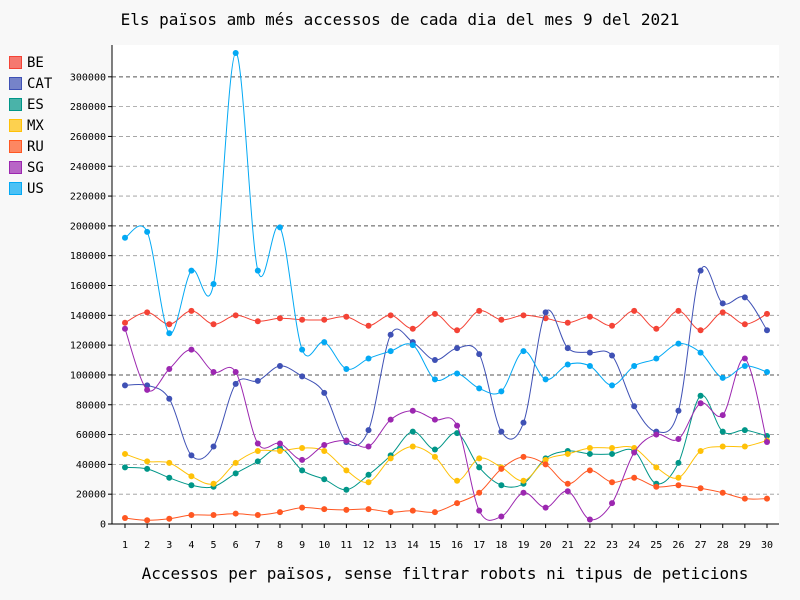 The image size is (800, 600). Describe the element at coordinates (634, 545) in the screenshot. I see `x-tick-label: 24` at that location.